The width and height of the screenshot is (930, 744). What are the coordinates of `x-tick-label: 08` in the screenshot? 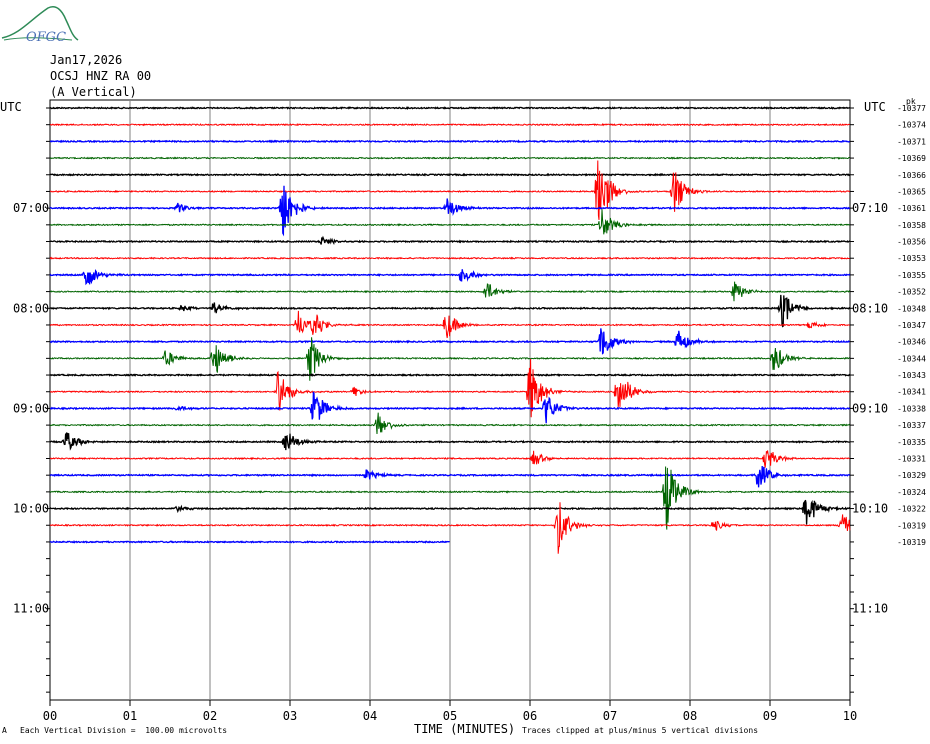 It's located at (690, 716).